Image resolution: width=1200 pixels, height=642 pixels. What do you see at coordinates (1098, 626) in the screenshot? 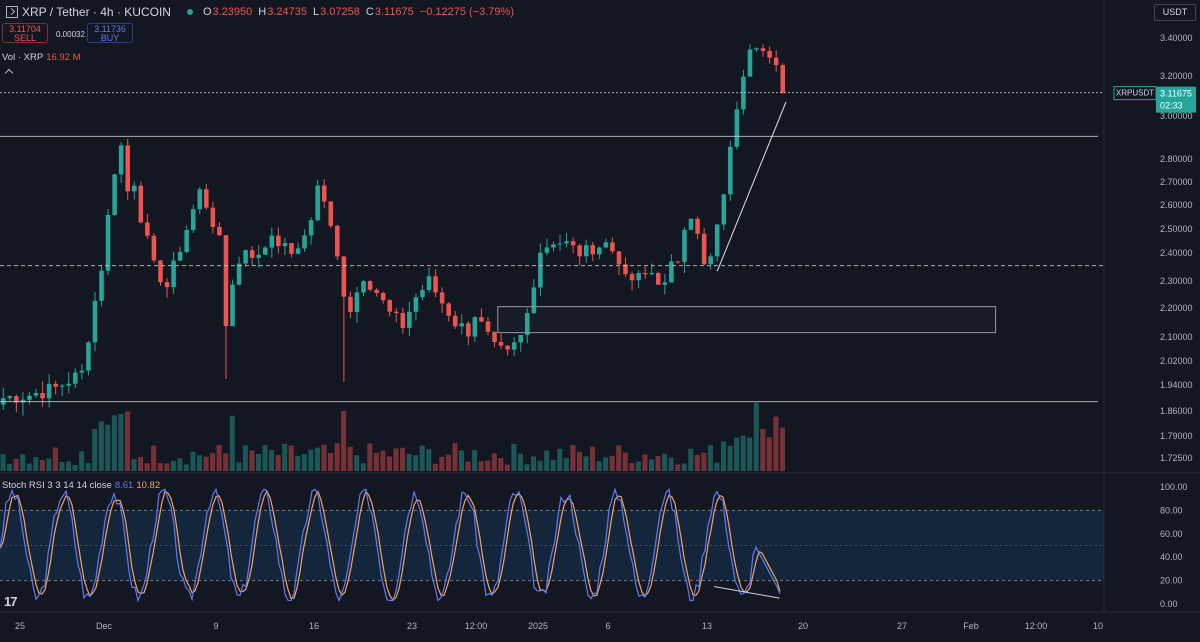
I see `time-axis-tick: 10` at bounding box center [1098, 626].